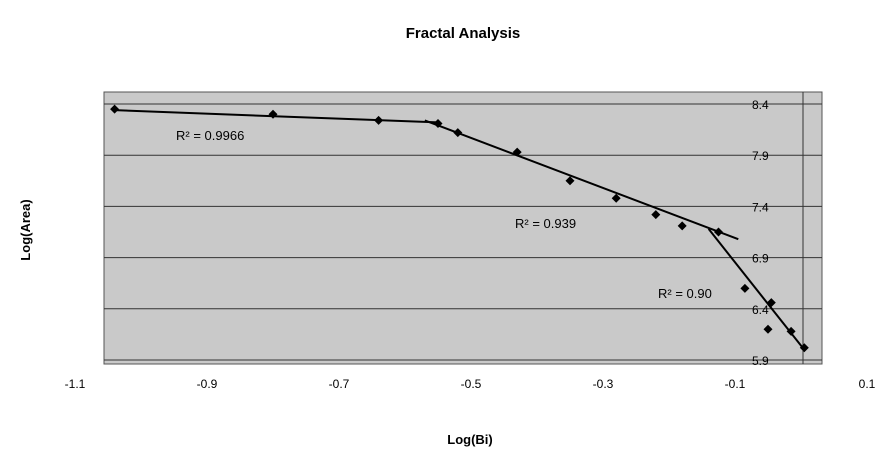  I want to click on x-tick-label: -0.7, so click(339, 384).